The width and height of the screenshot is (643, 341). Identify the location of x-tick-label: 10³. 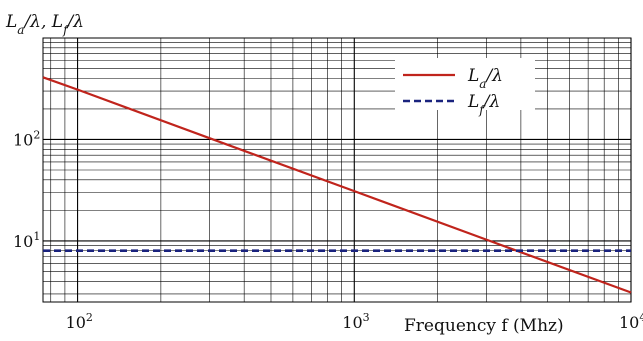
(355, 321).